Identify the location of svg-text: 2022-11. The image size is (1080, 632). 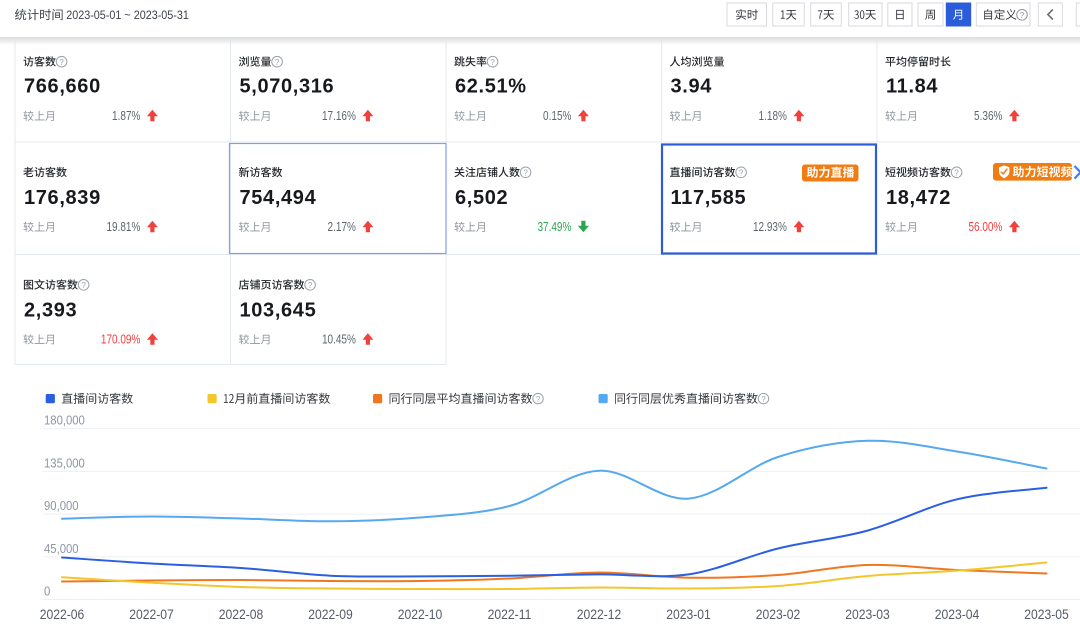
(510, 614).